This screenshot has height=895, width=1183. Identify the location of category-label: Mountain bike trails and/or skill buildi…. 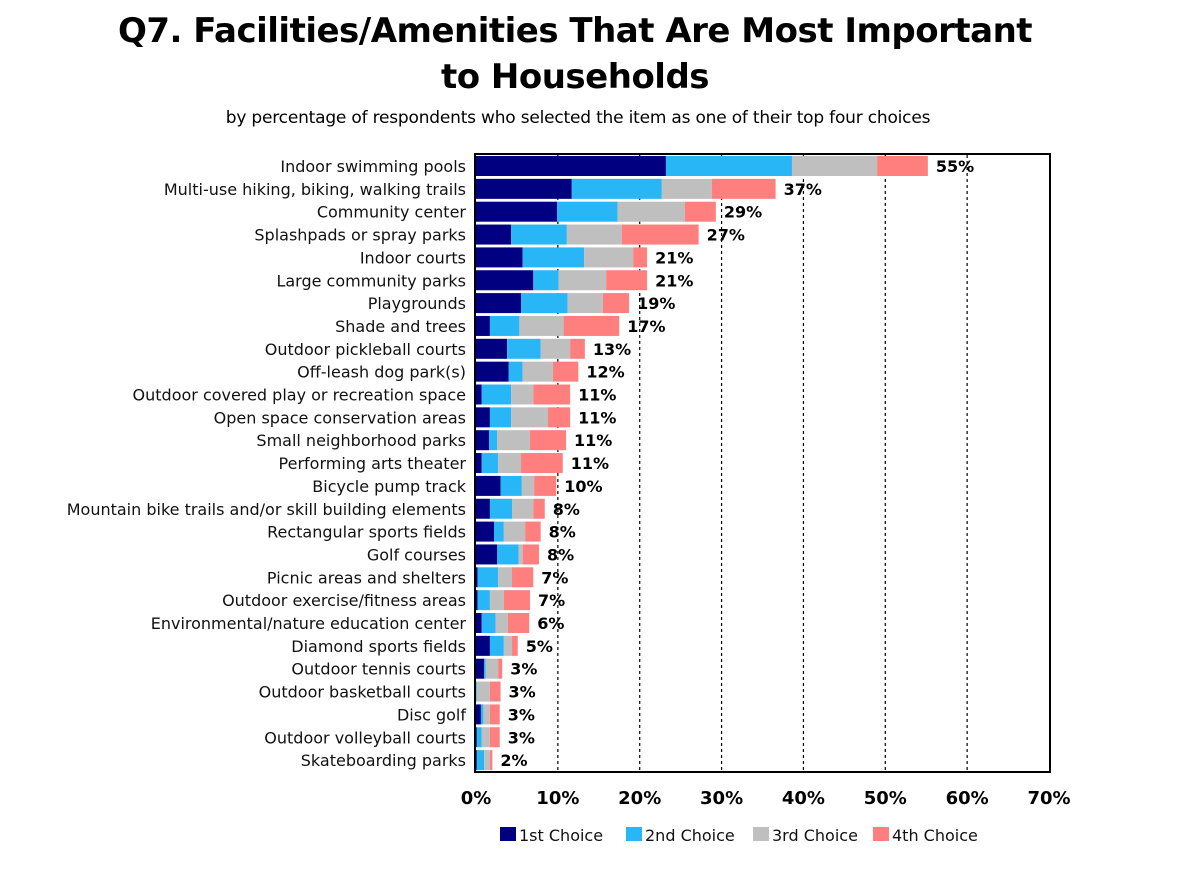
(266, 509).